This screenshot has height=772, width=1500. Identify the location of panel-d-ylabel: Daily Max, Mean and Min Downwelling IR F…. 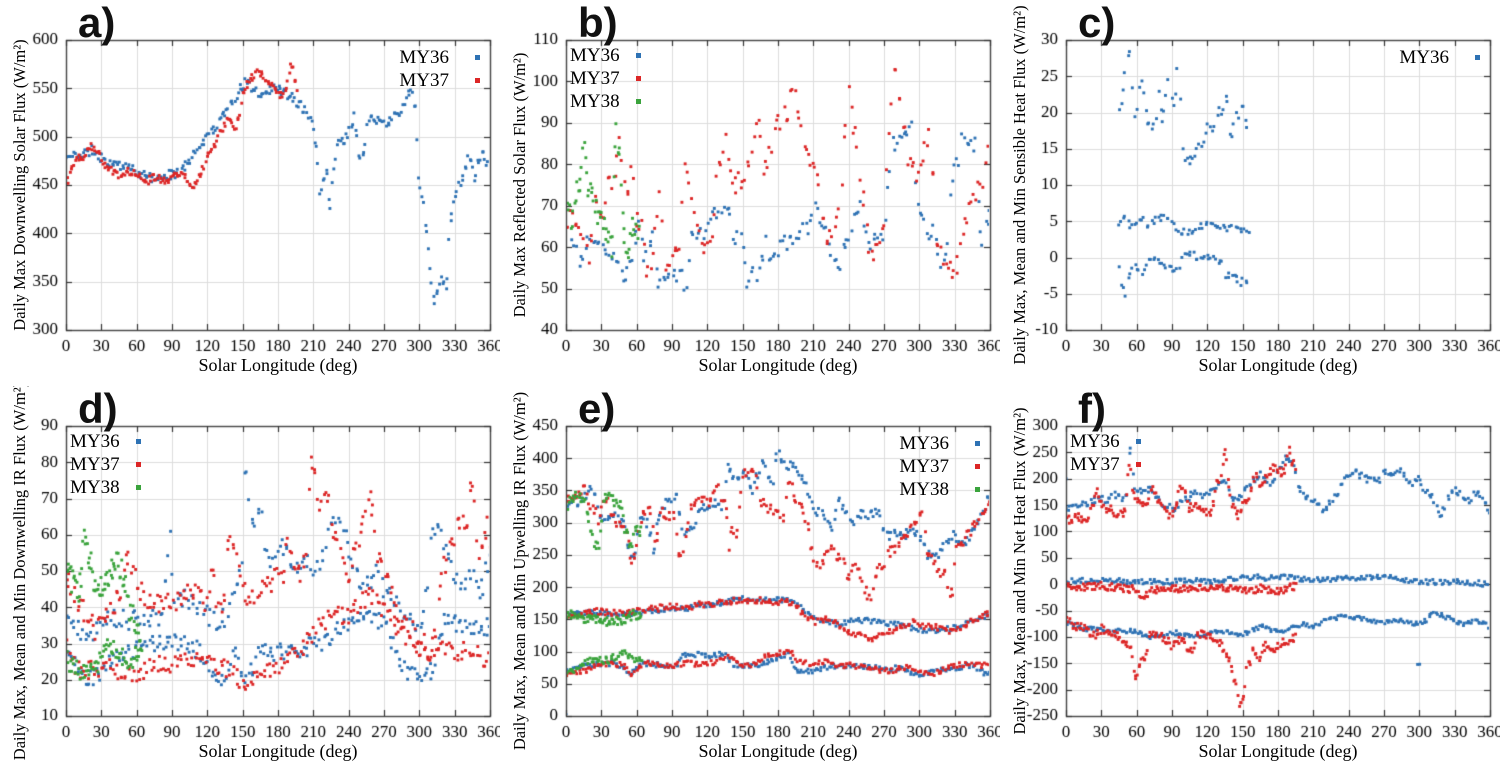
(19, 573).